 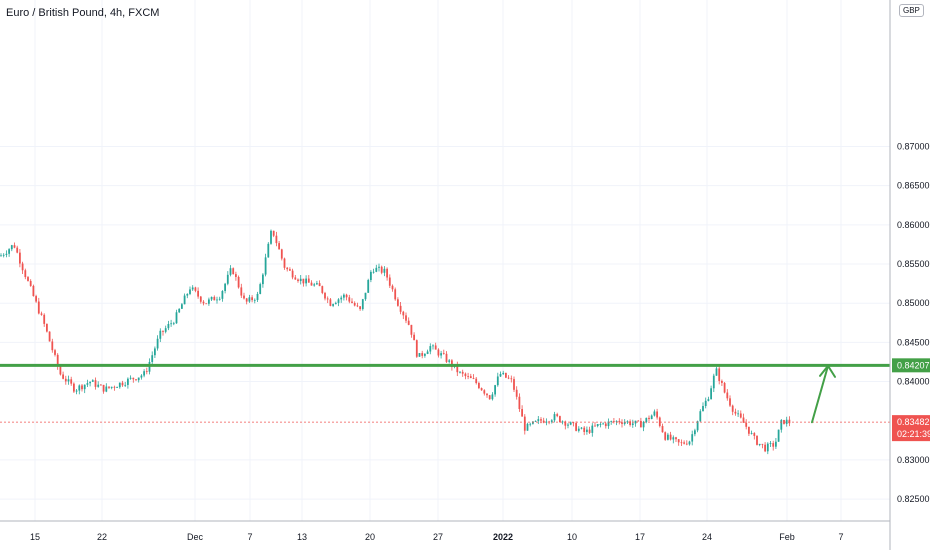 I want to click on resistance-price-label: 0.84207, so click(x=913, y=365).